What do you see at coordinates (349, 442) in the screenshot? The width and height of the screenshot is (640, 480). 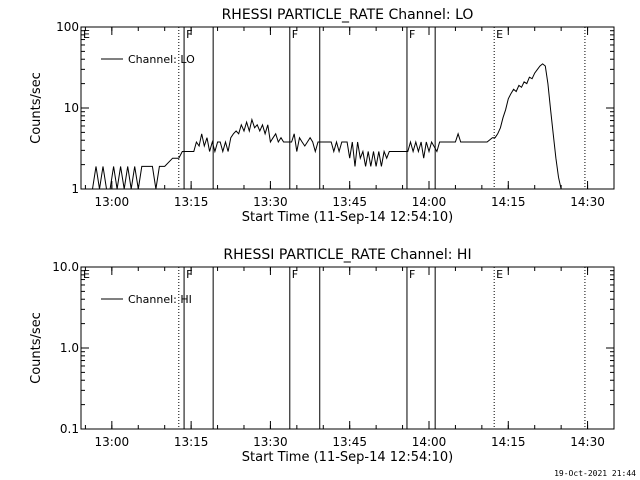 I see `hi-x-tick-label: 13:45` at bounding box center [349, 442].